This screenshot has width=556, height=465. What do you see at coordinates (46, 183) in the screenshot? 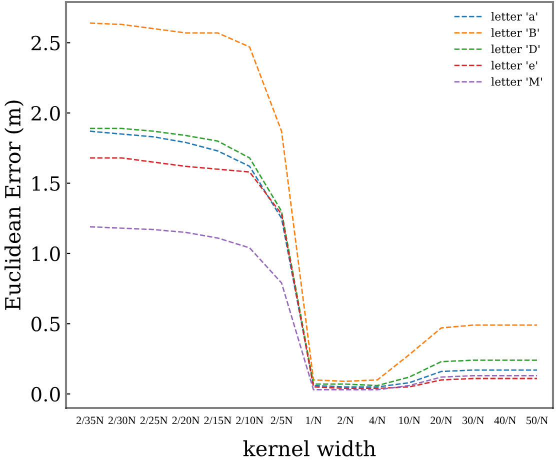
I see `y-tick-label: 1.5` at bounding box center [46, 183].